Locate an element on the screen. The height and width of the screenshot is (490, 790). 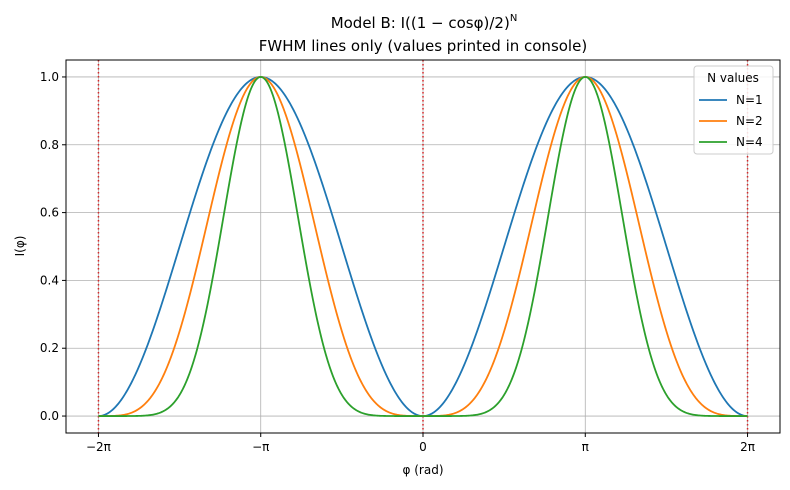
title-superscript: N is located at coordinates (513, 18).